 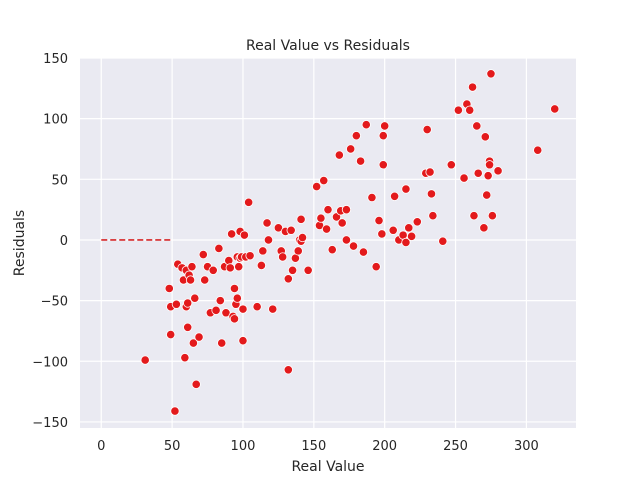 What do you see at coordinates (313, 446) in the screenshot?
I see `x-tick-label: 150` at bounding box center [313, 446].